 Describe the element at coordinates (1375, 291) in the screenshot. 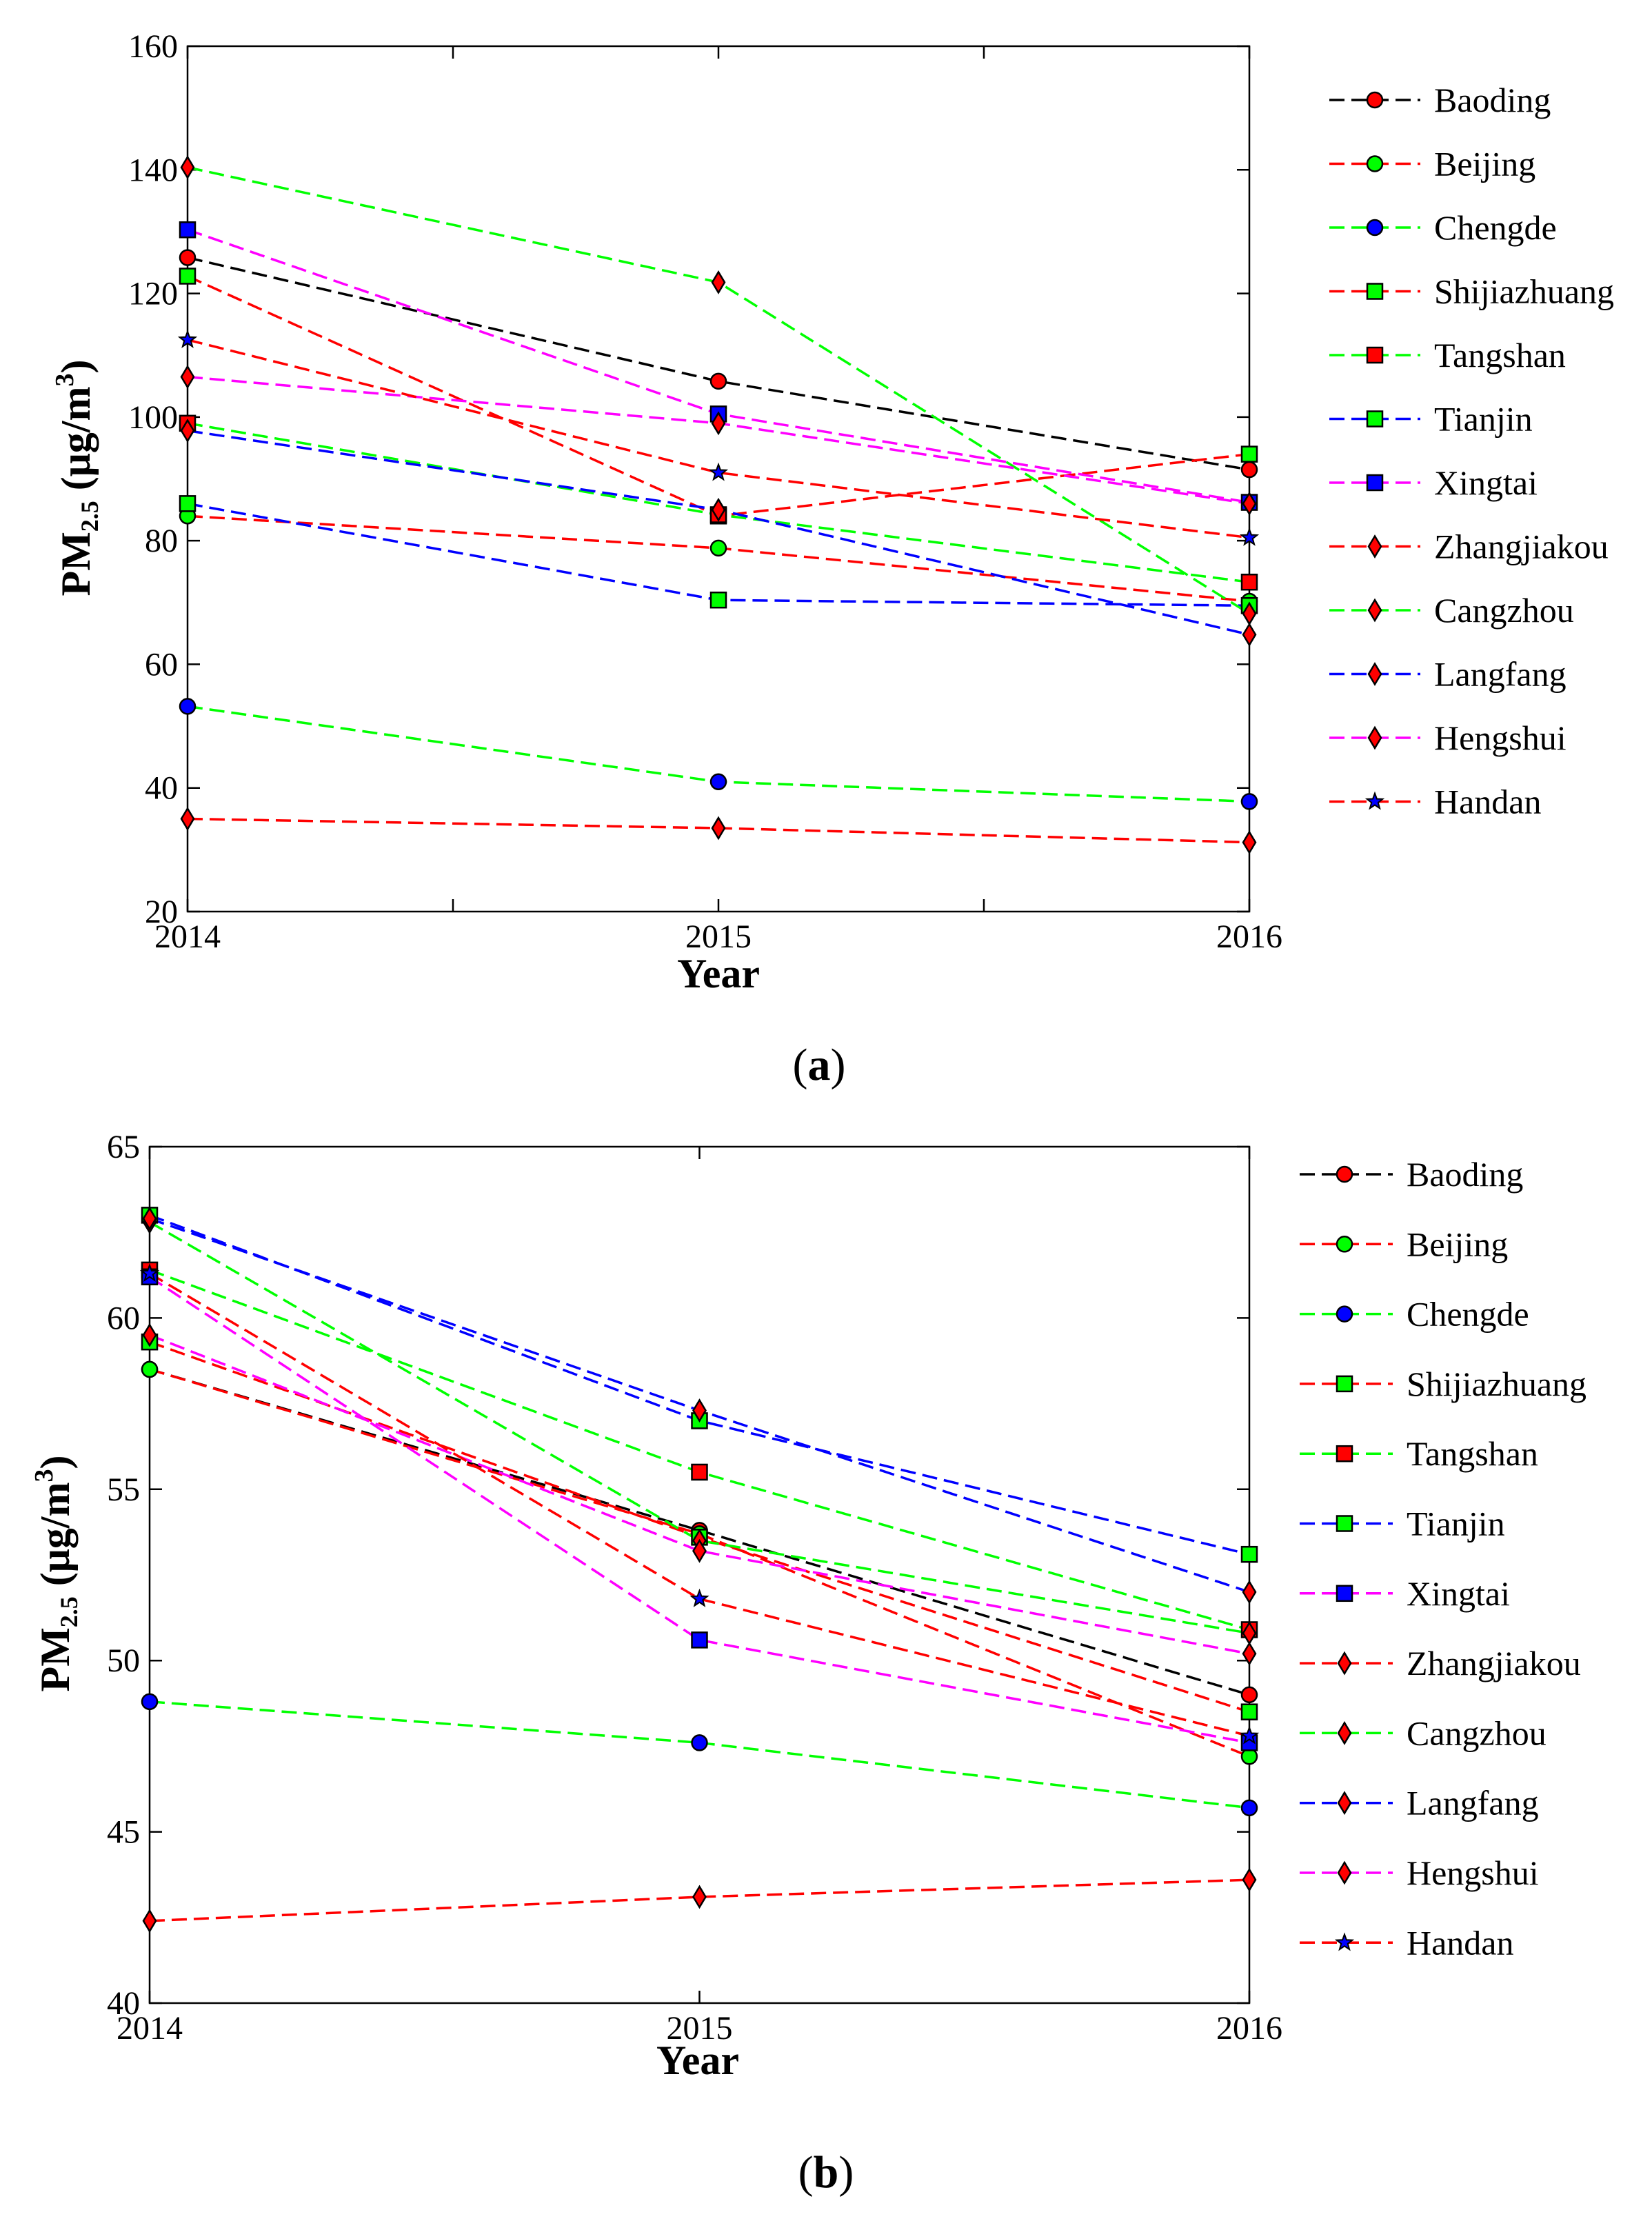

I see `legend-marker-shijiazhuang` at that location.